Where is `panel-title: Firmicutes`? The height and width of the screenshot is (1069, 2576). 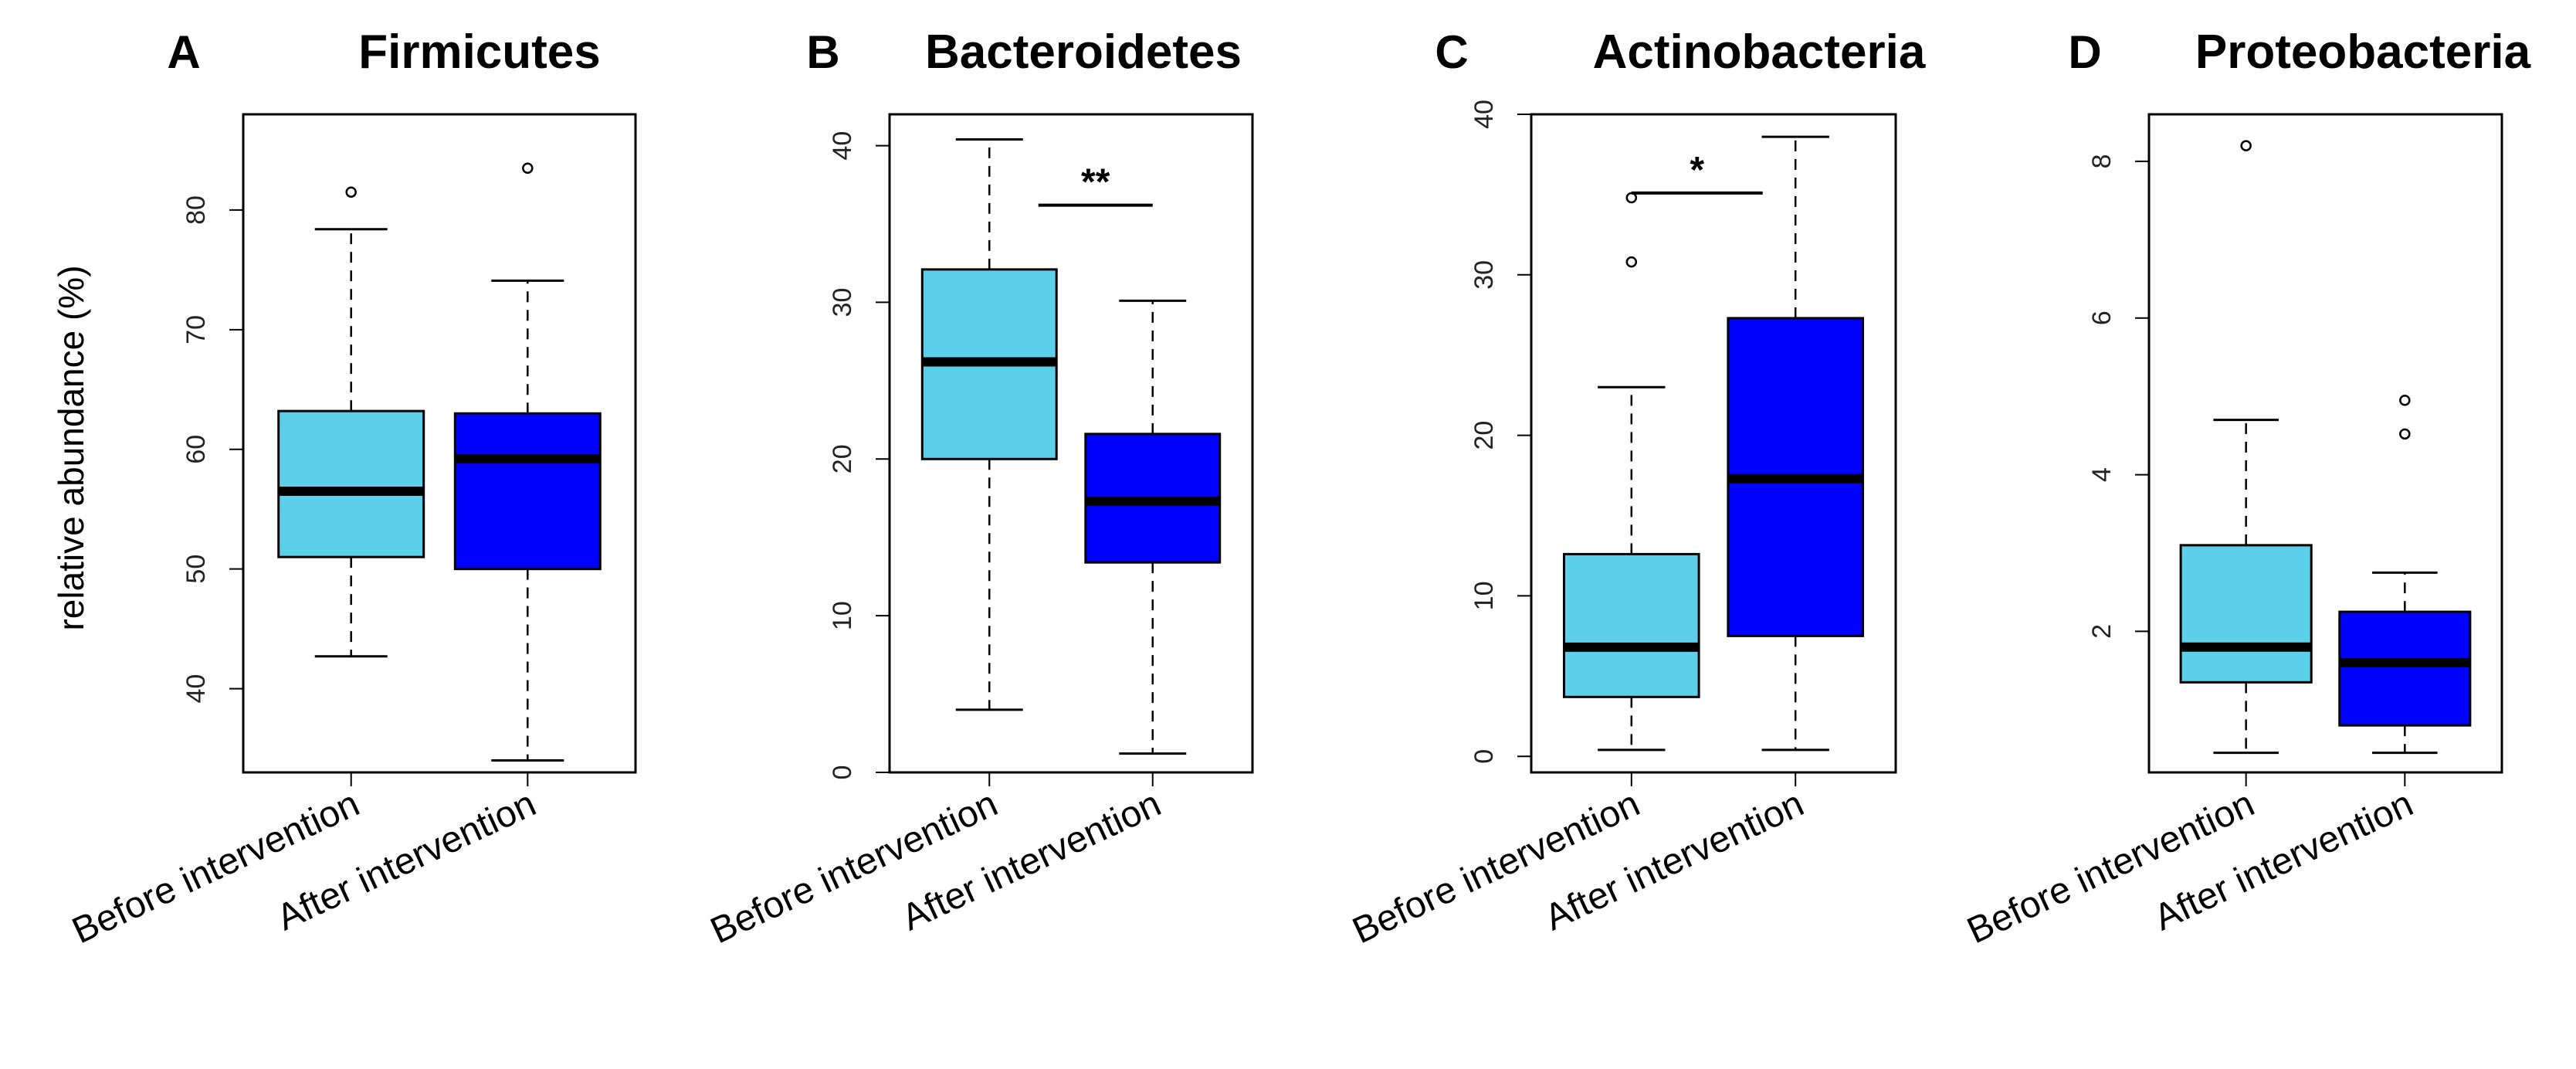
panel-title: Firmicutes is located at coordinates (479, 52).